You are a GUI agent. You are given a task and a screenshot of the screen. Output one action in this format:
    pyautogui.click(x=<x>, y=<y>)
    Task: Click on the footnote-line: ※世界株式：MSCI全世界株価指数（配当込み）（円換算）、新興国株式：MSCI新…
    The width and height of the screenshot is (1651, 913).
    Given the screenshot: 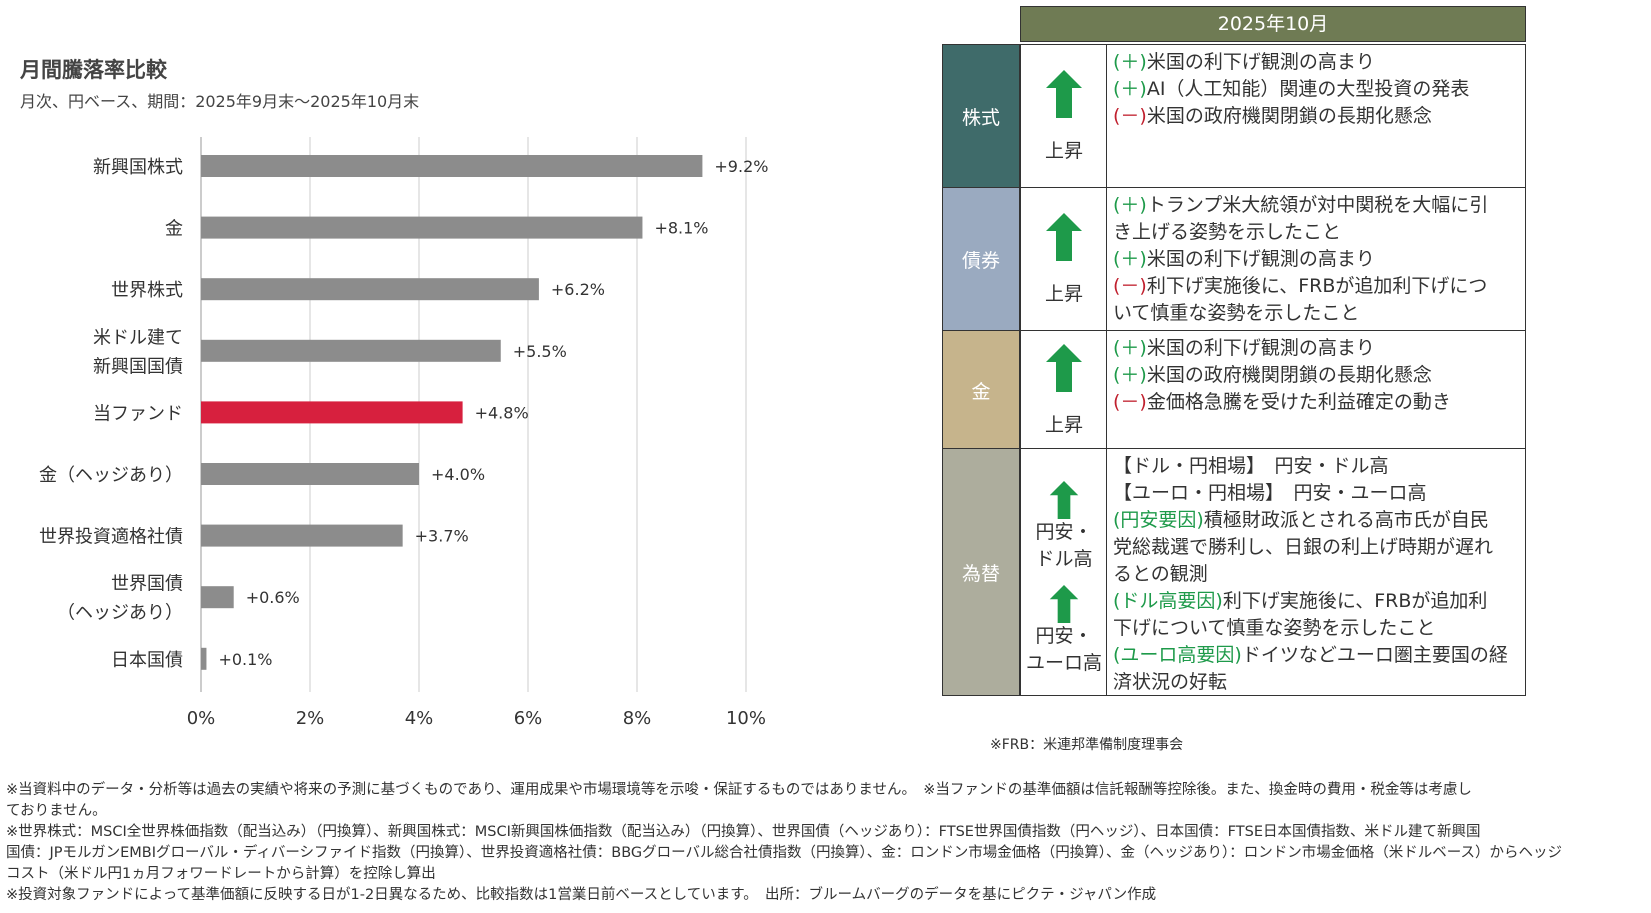 What is the action you would take?
    pyautogui.click(x=743, y=832)
    